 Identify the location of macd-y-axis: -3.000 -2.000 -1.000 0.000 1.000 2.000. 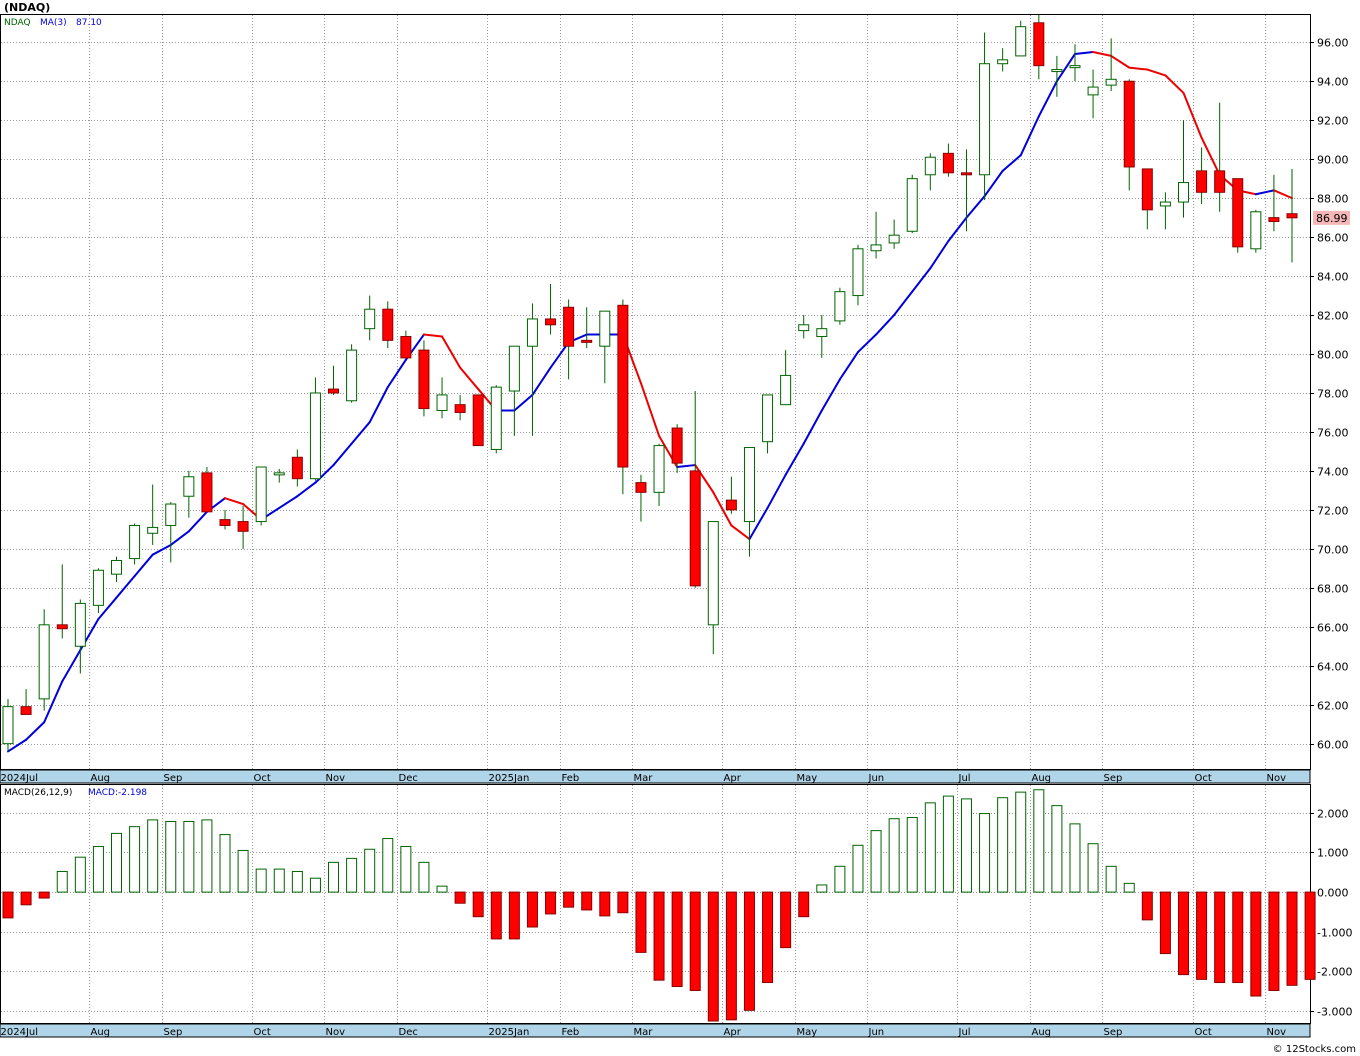
(1331, 913).